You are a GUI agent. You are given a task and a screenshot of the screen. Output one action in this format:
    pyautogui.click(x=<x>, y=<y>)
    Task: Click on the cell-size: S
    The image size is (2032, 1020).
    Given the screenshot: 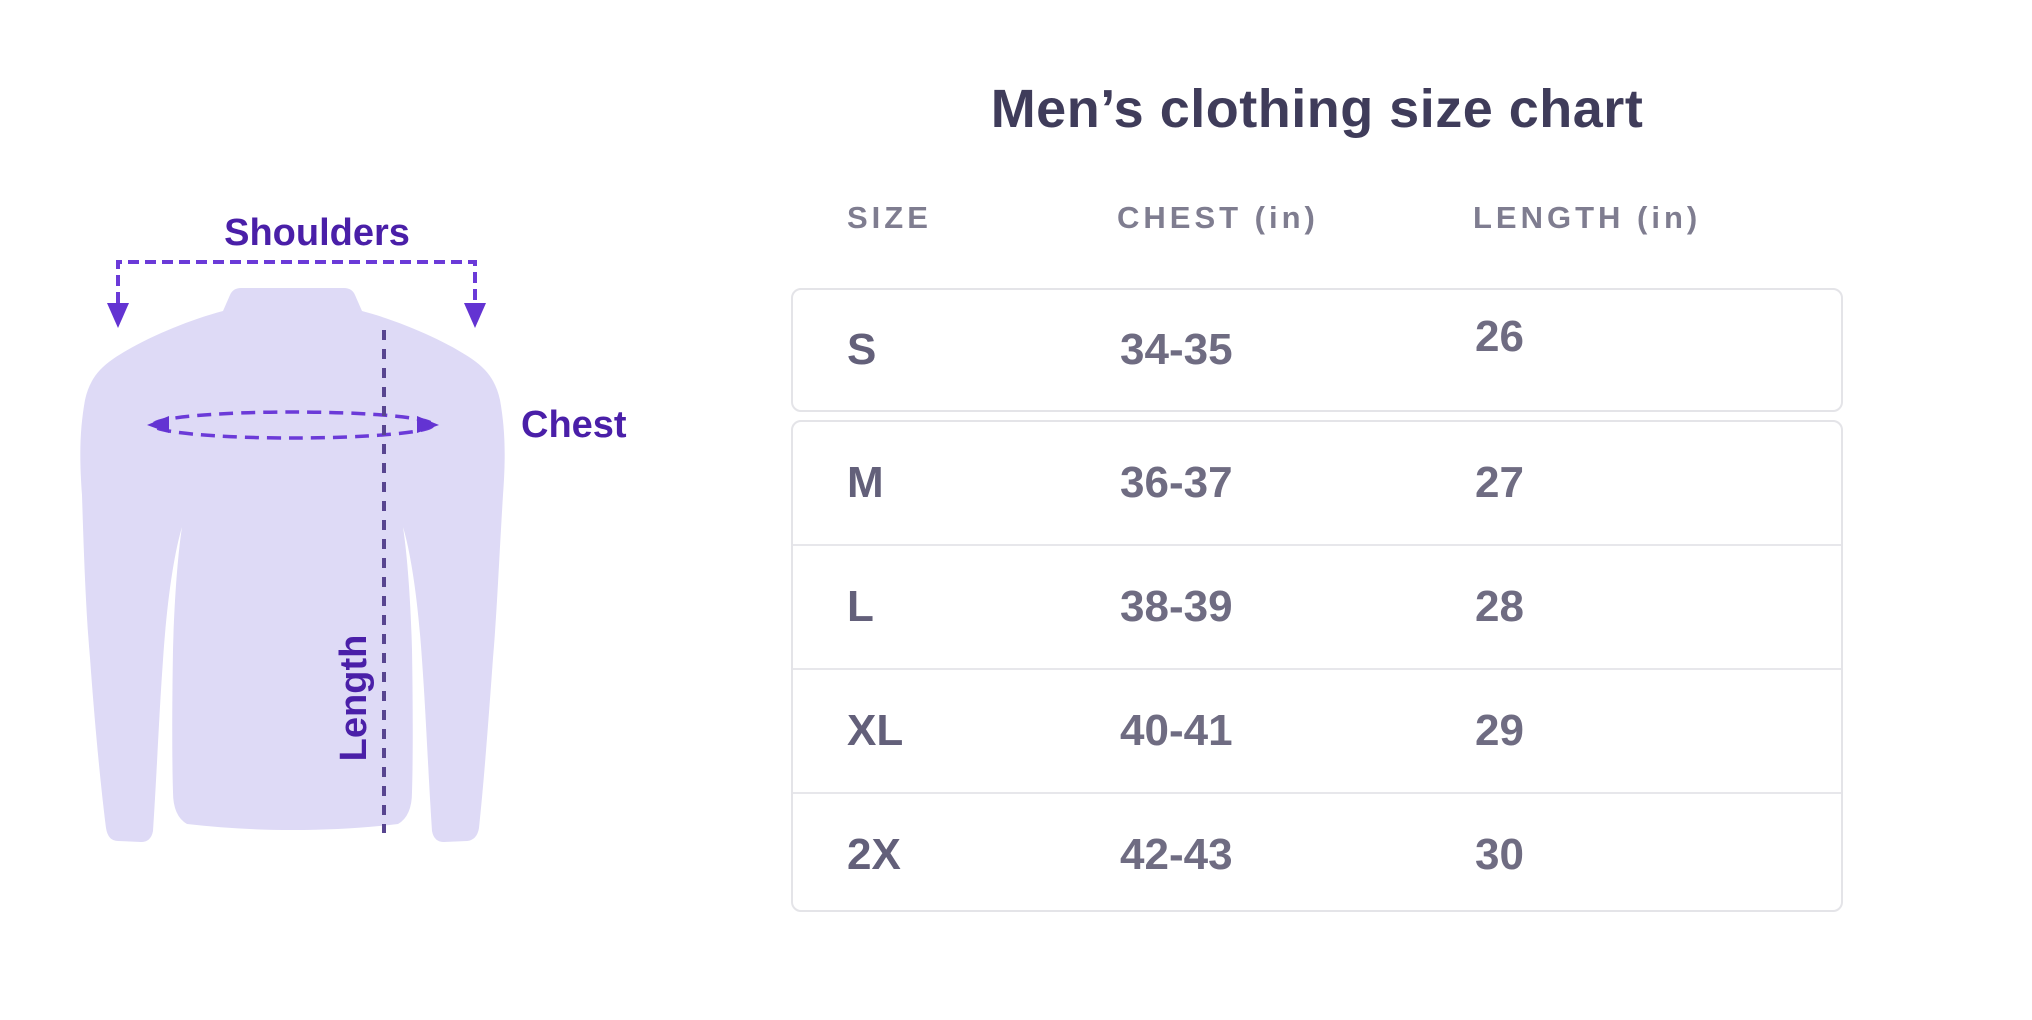 What is the action you would take?
    pyautogui.click(x=862, y=349)
    